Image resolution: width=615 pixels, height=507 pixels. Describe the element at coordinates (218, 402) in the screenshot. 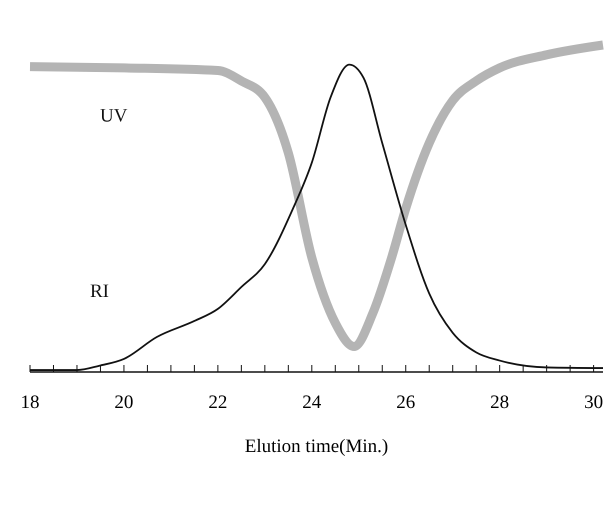

I see `x-tick-label: 22` at that location.